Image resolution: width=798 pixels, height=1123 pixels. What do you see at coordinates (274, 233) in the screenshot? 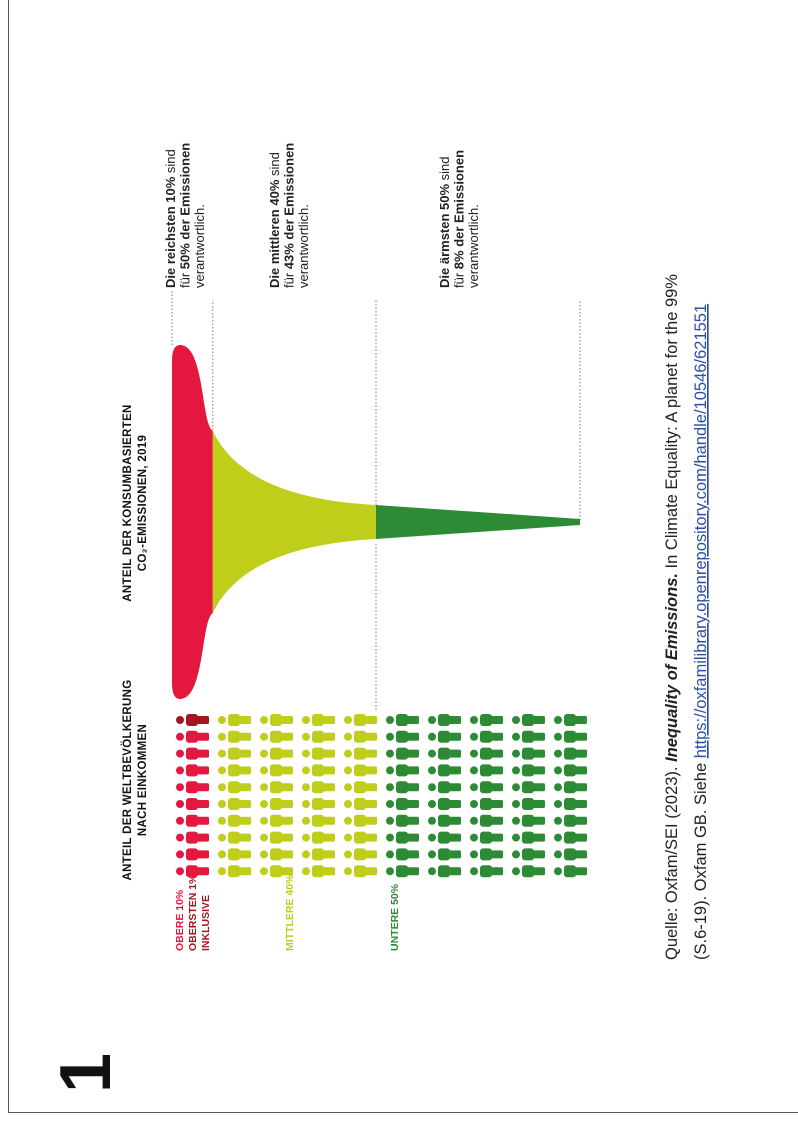
I see `annotation-part: Die mittleren 40%` at bounding box center [274, 233].